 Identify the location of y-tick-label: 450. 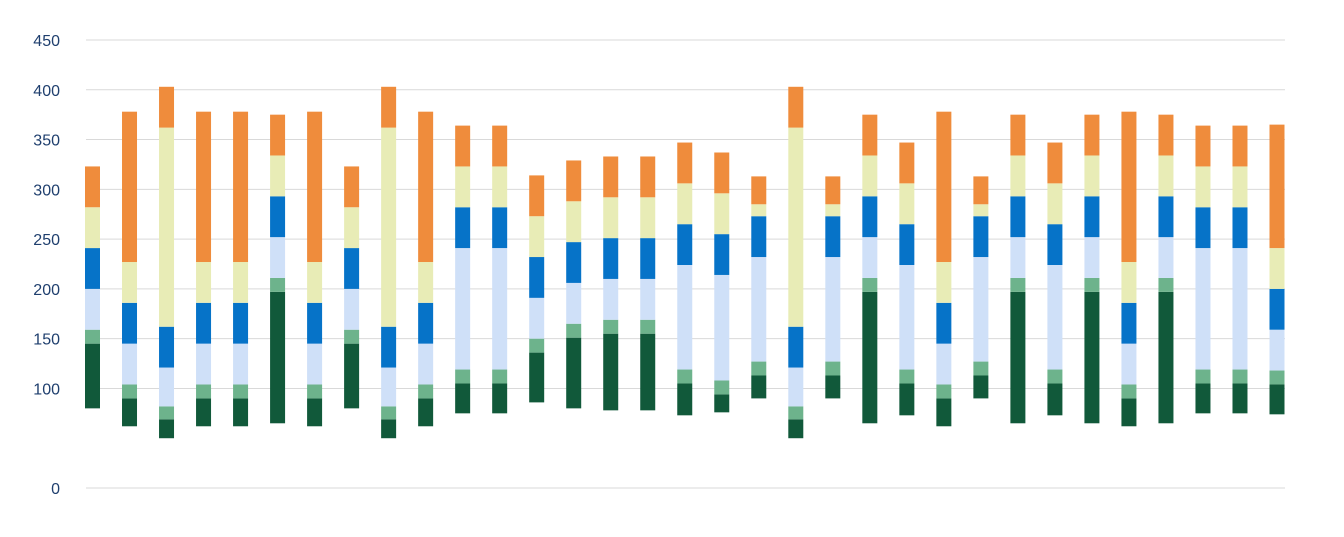
(46, 41).